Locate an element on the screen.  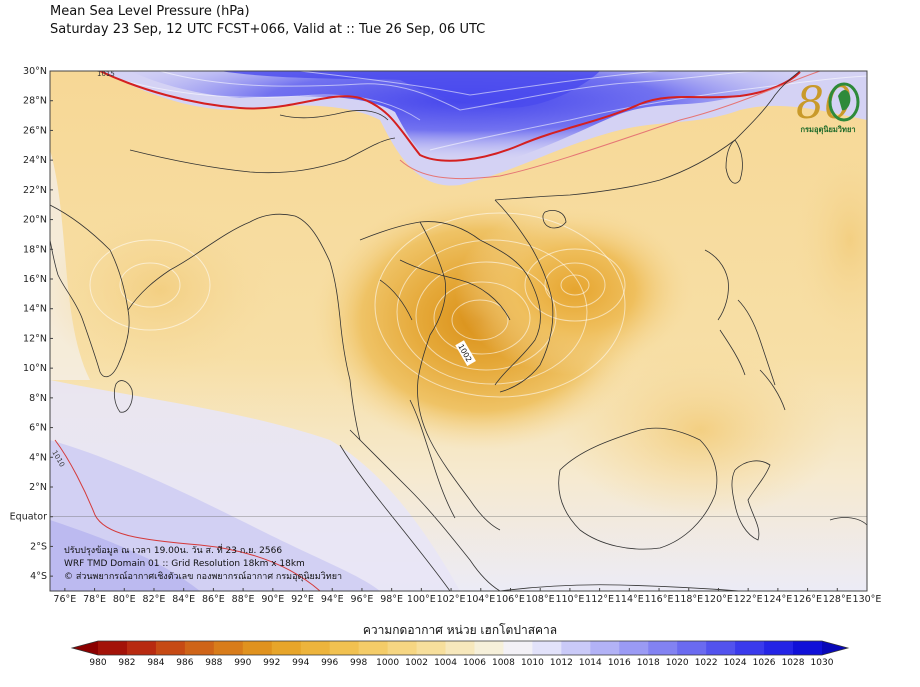
colorbar-label: 1026 is located at coordinates (764, 663).